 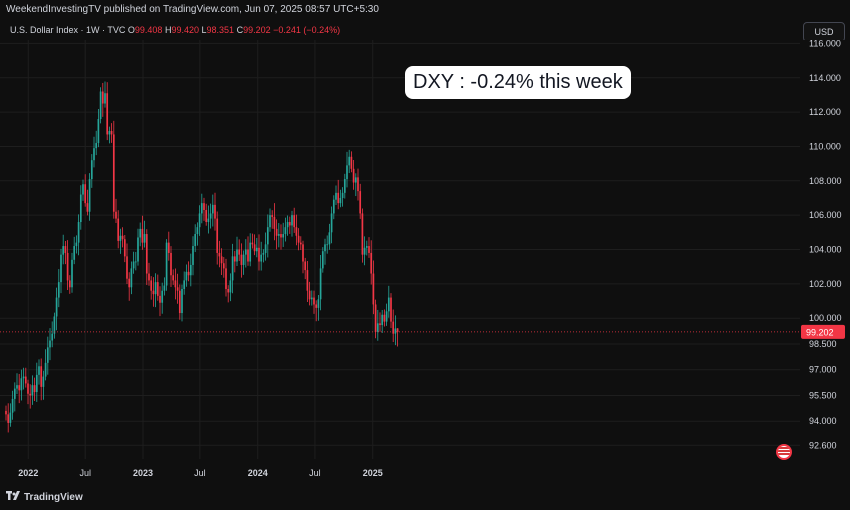 What do you see at coordinates (825, 284) in the screenshot?
I see `y-tick-label: 102.000` at bounding box center [825, 284].